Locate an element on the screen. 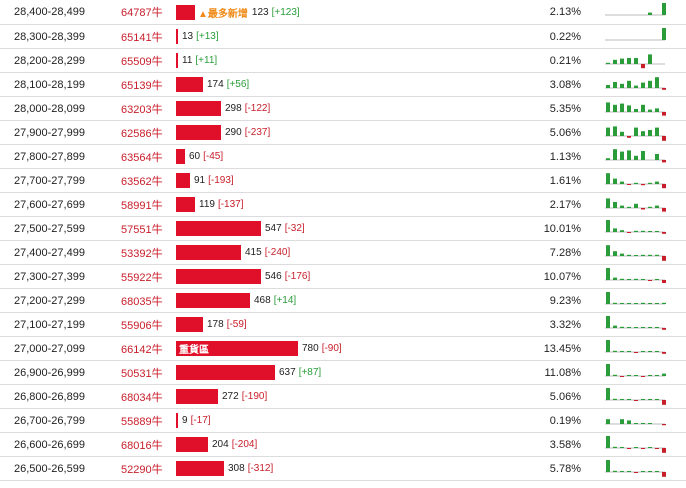 The height and width of the screenshot is (488, 686). sparkline-svg is located at coordinates (635, 346).